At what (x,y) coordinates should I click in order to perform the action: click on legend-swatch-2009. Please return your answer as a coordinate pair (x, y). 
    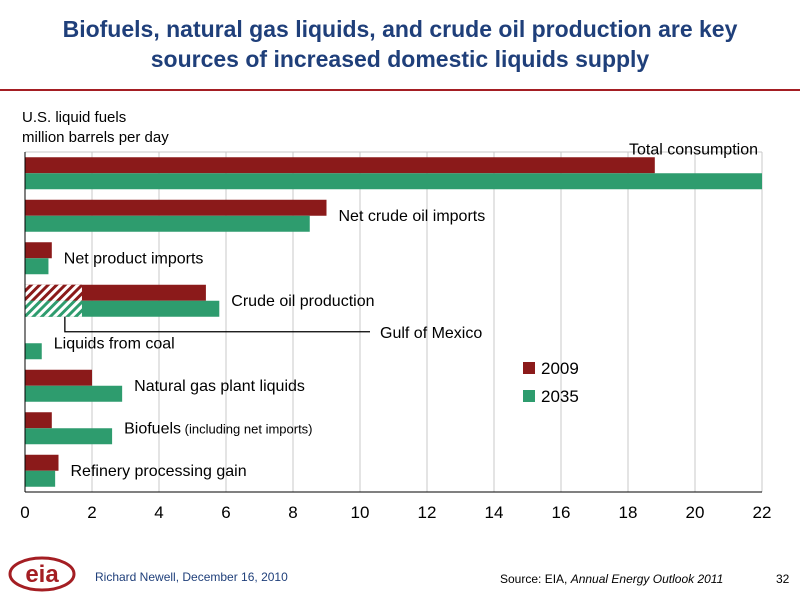
    Looking at the image, I should click on (529, 368).